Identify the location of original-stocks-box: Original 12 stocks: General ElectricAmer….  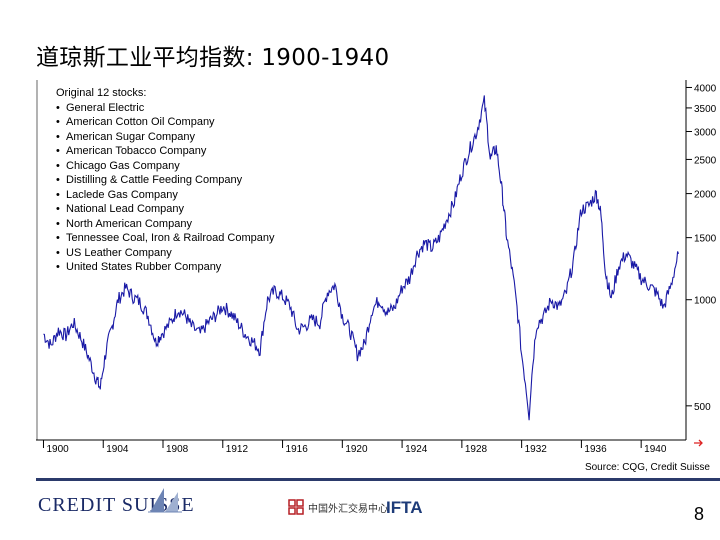
(165, 180).